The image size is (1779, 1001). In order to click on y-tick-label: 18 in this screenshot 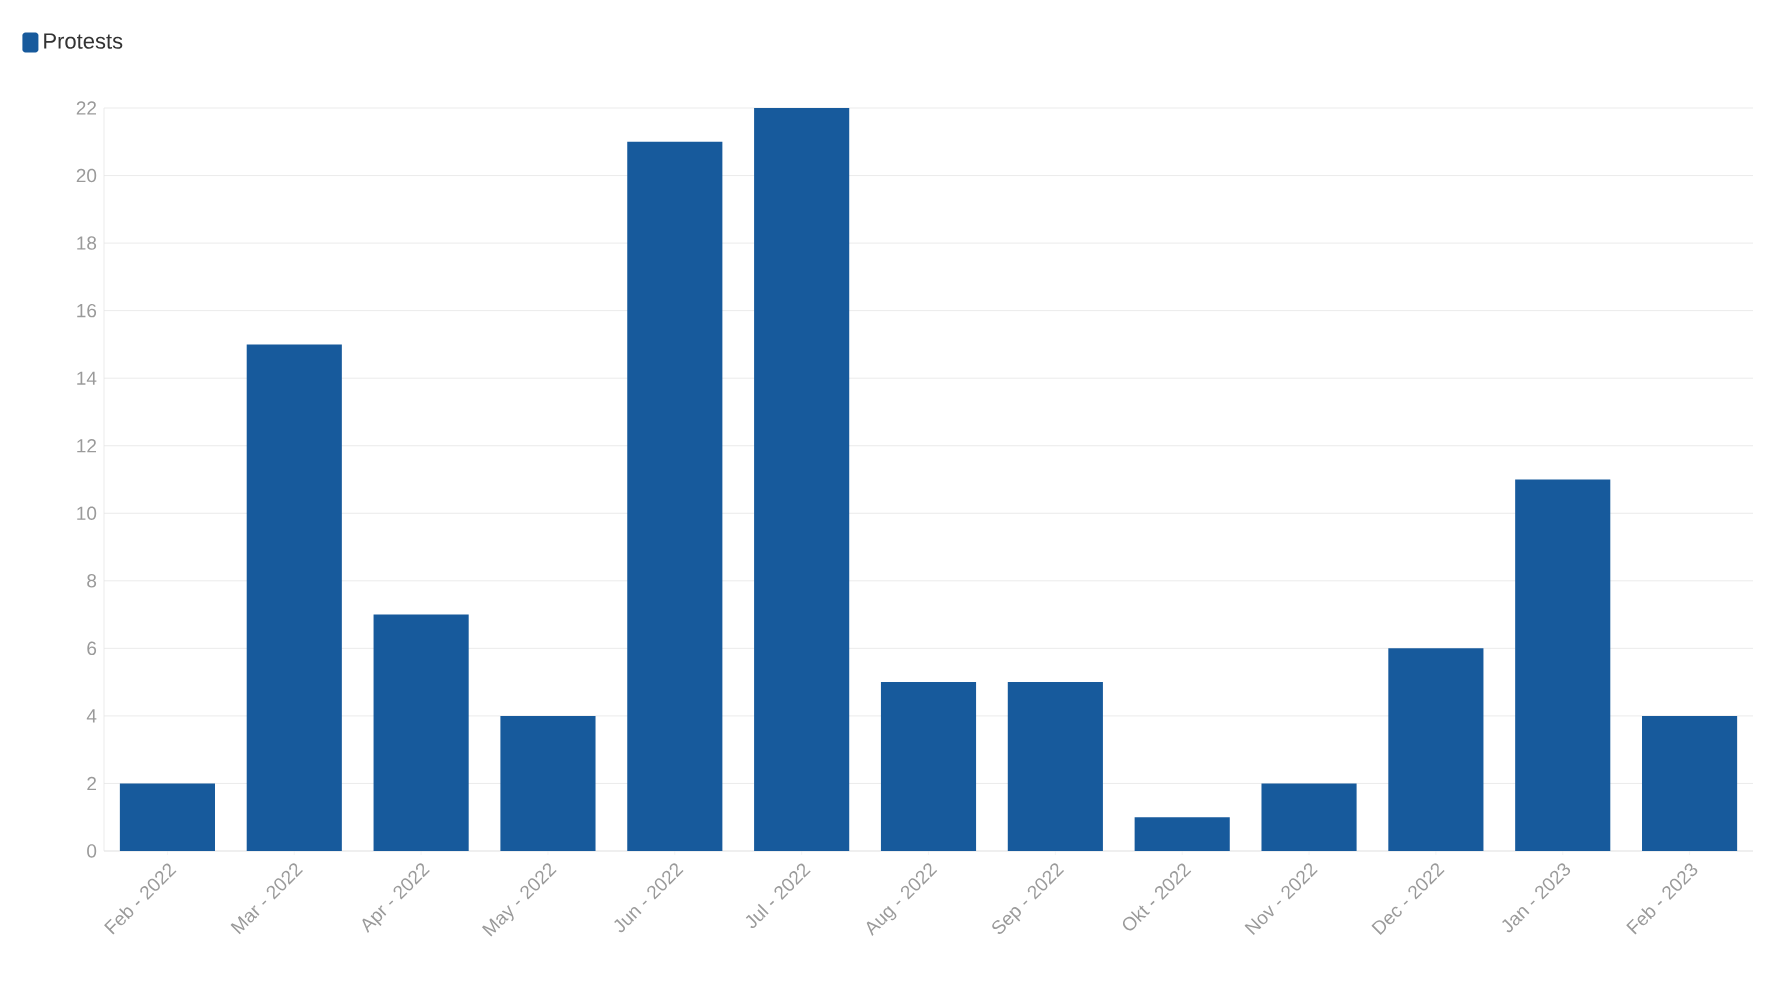, I will do `click(87, 243)`.